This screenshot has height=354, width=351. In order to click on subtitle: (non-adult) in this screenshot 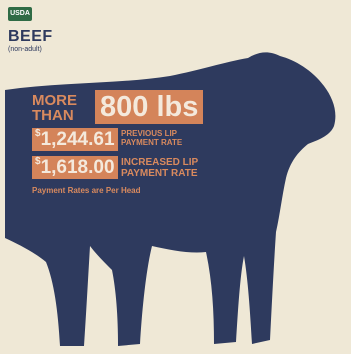, I will do `click(25, 49)`.